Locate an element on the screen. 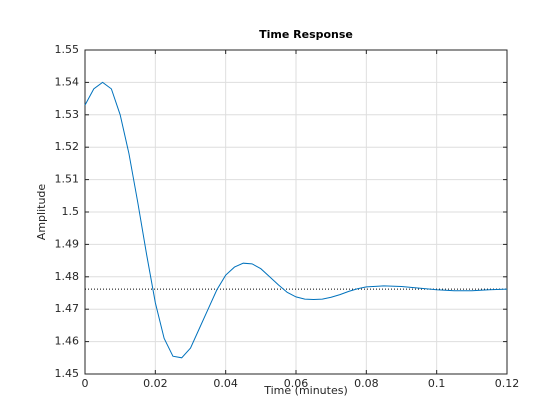 The width and height of the screenshot is (560, 420). x-tick-label: 0.06 is located at coordinates (296, 383).